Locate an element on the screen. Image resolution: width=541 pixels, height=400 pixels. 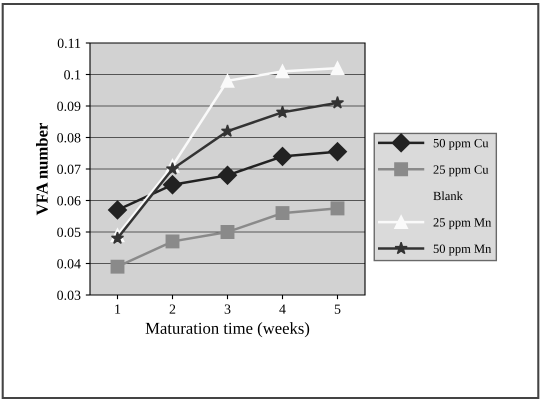
legend-label: 50 ppm Cu is located at coordinates (461, 144).